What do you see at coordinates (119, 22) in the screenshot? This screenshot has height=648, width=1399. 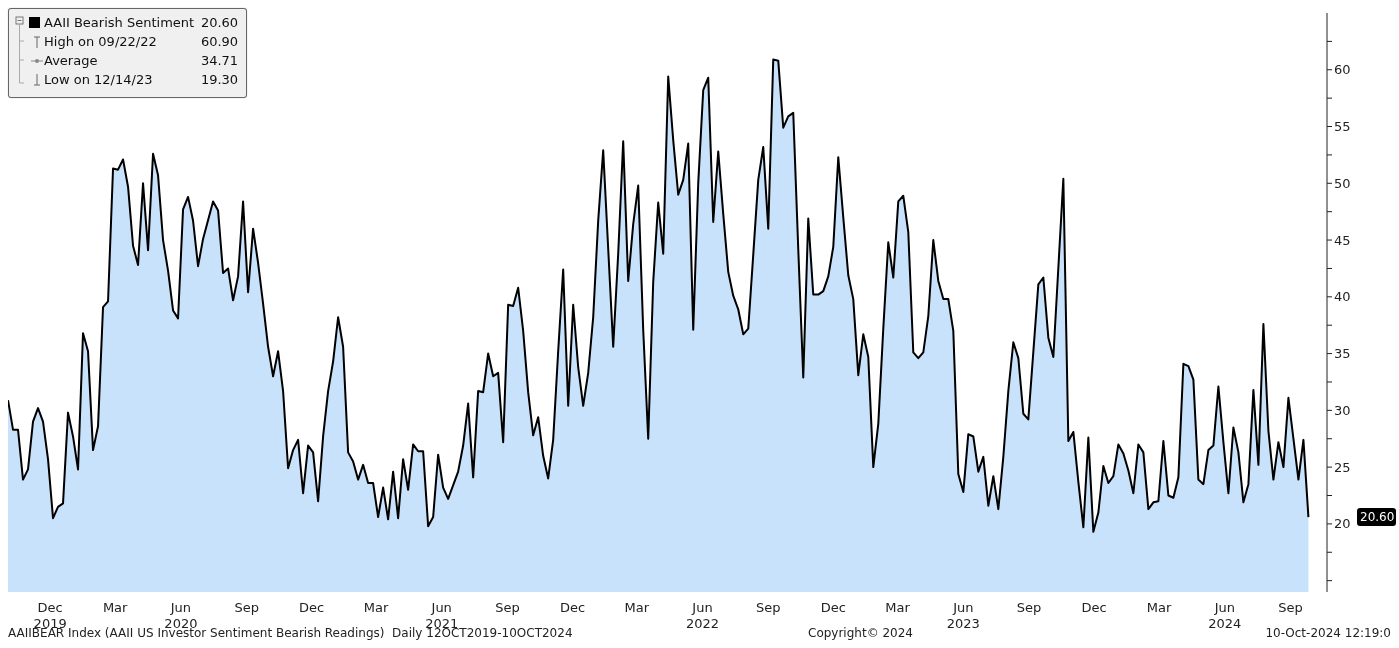 I see `legend-label: AAII Bearish Sentiment` at bounding box center [119, 22].